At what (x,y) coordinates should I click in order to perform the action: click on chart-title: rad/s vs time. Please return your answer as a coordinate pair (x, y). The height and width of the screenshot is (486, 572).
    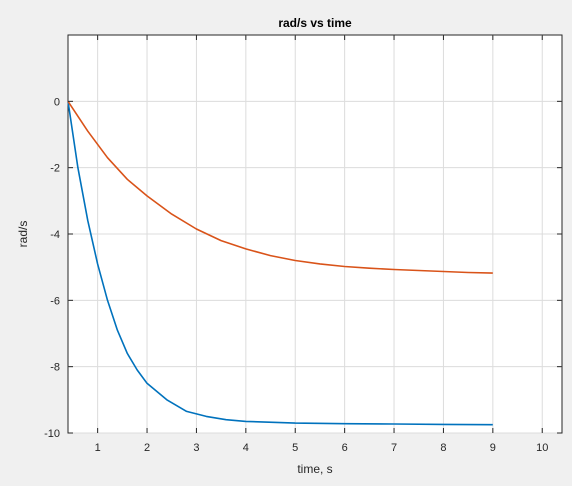
    Looking at the image, I should click on (315, 23).